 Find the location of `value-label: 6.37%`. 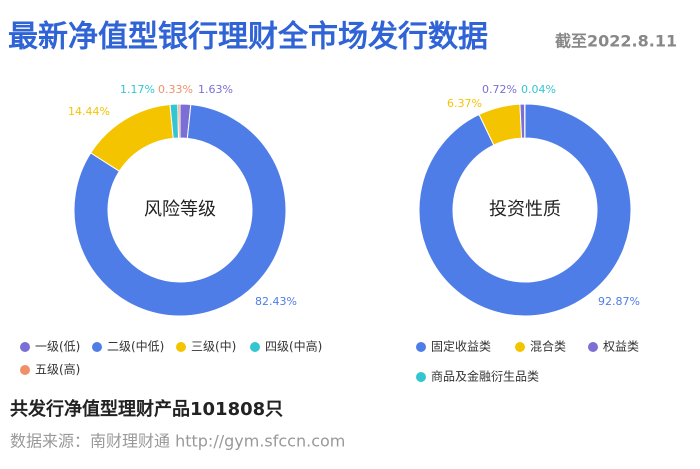

value-label: 6.37% is located at coordinates (464, 103).